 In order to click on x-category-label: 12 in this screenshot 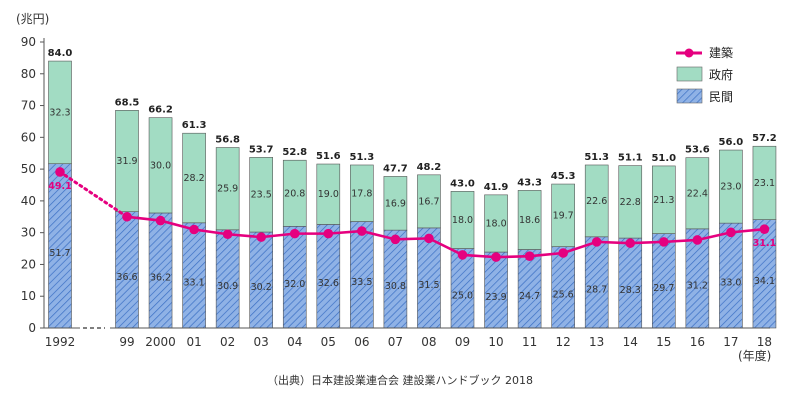, I will do `click(563, 342)`.